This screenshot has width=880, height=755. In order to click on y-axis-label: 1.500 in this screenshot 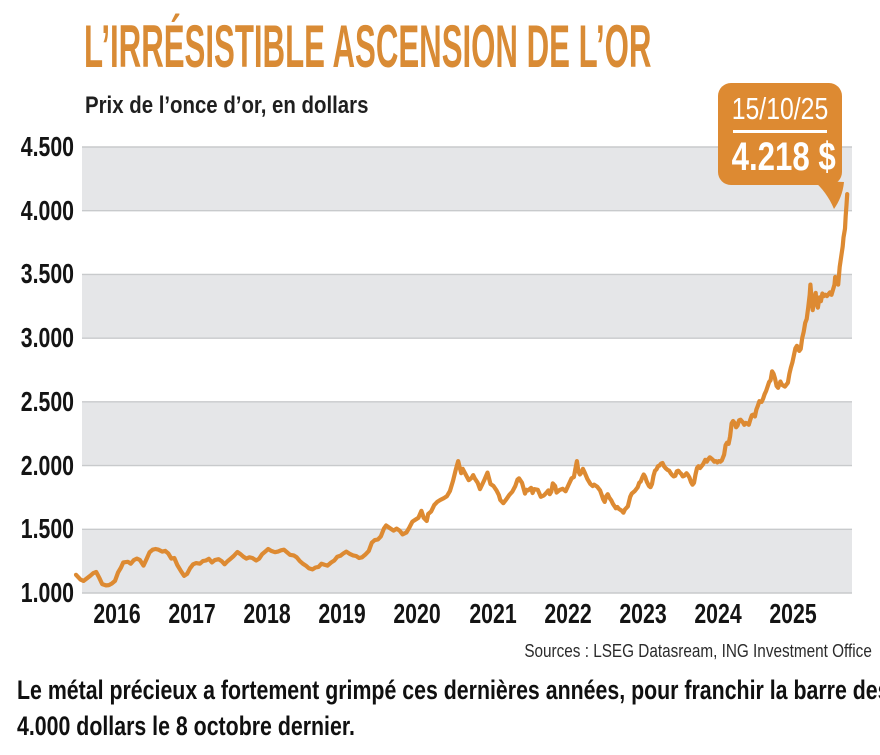, I will do `click(47, 529)`.